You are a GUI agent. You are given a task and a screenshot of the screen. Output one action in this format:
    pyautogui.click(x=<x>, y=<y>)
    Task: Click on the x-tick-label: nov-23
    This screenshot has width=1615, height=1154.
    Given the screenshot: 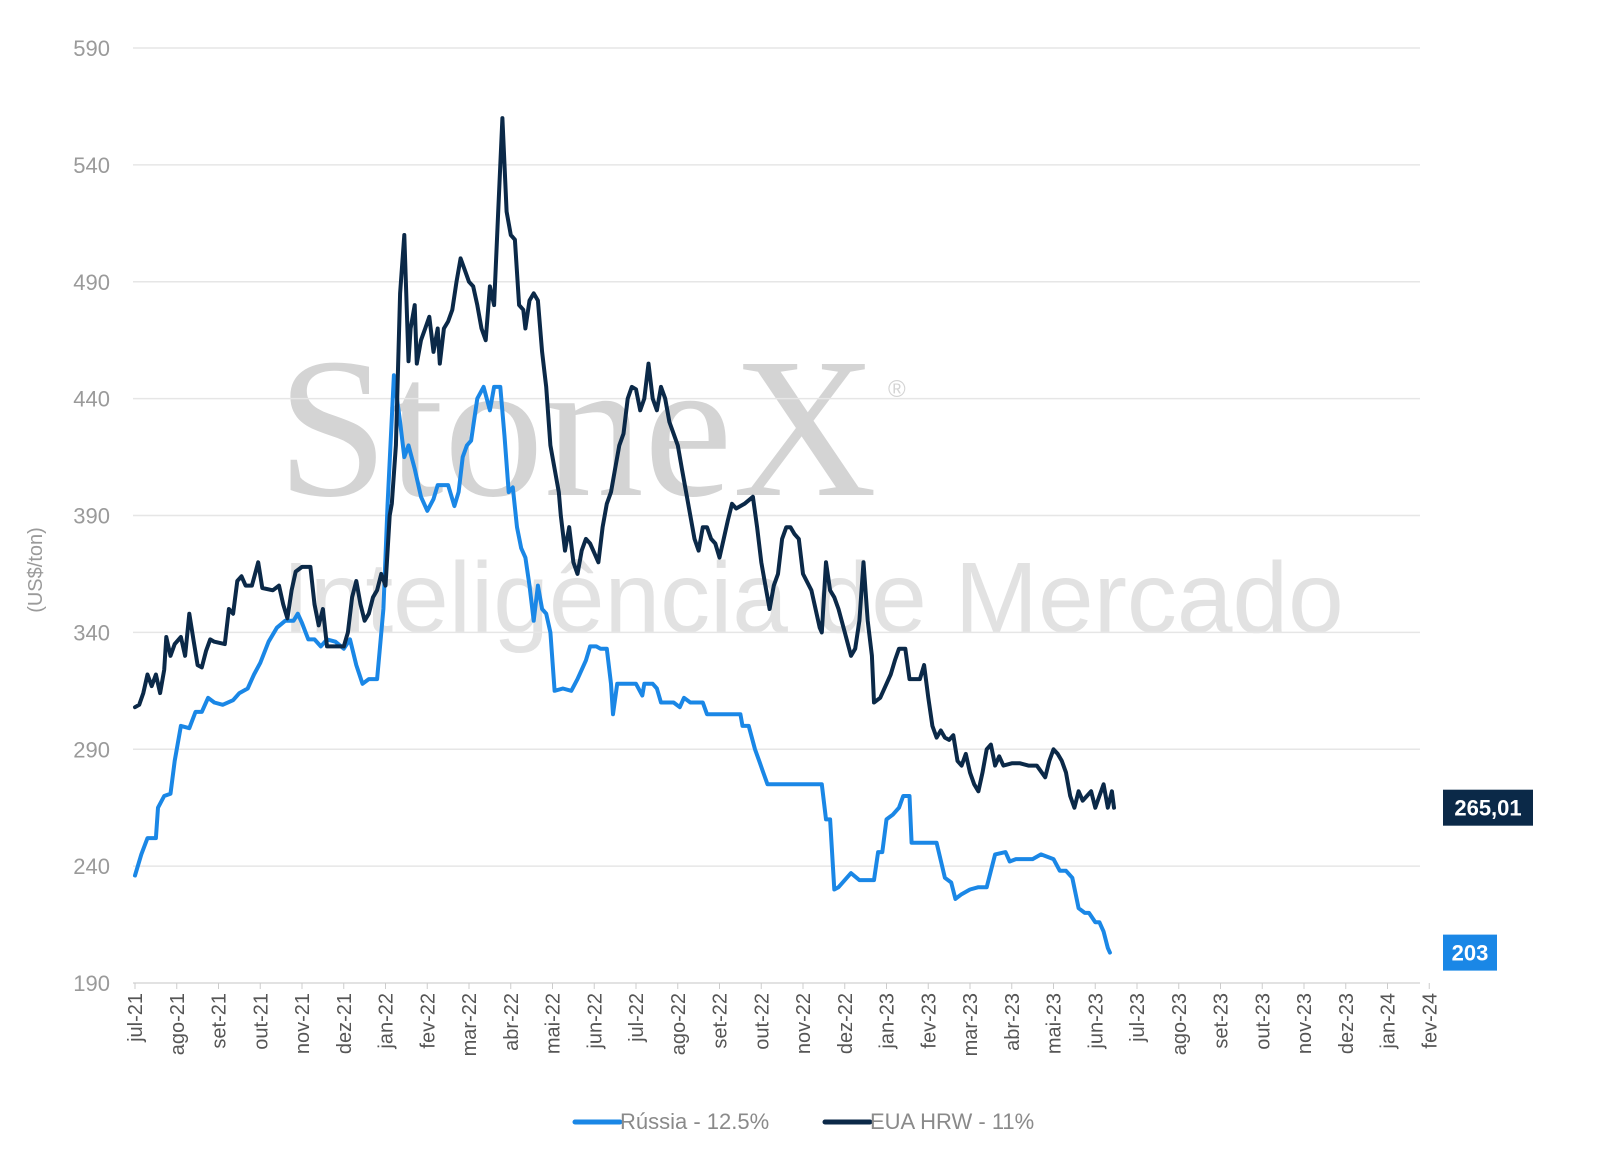 What is the action you would take?
    pyautogui.click(x=1305, y=1023)
    